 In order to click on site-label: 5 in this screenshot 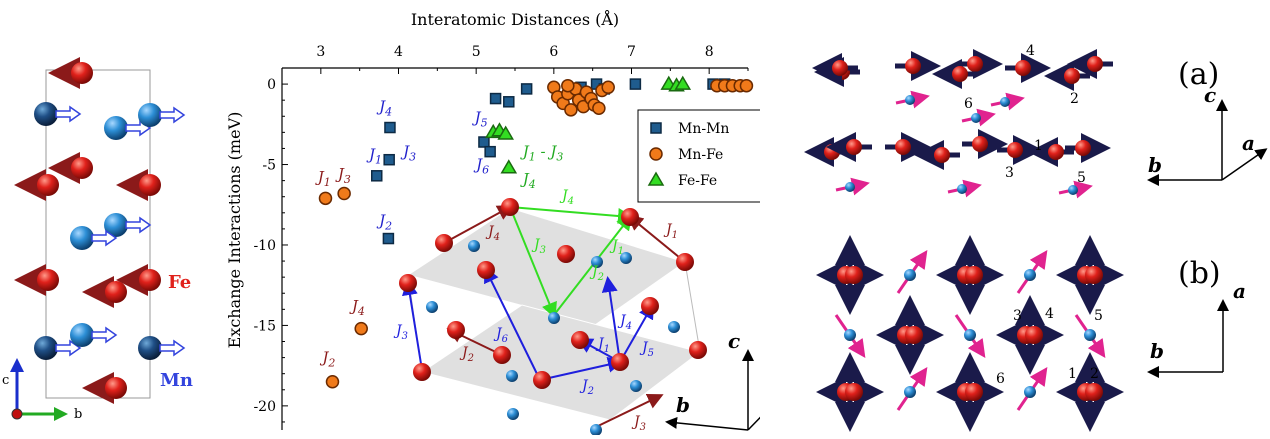, I will do `click(1081, 178)`.